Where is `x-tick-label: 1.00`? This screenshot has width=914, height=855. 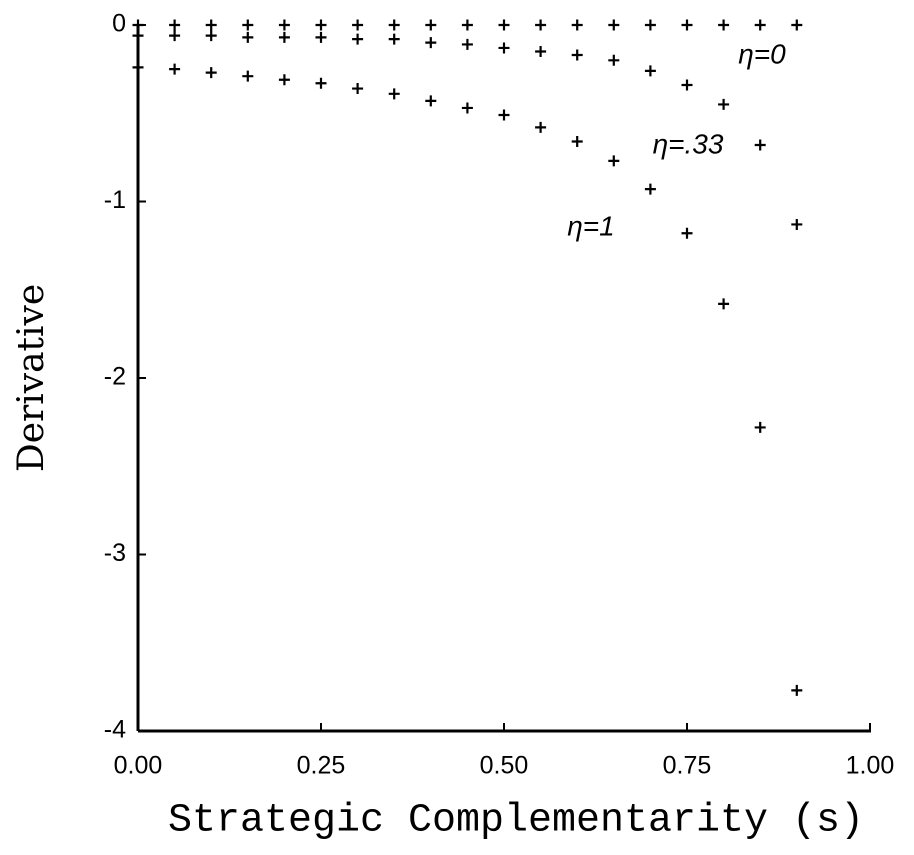 x-tick-label: 1.00 is located at coordinates (870, 766).